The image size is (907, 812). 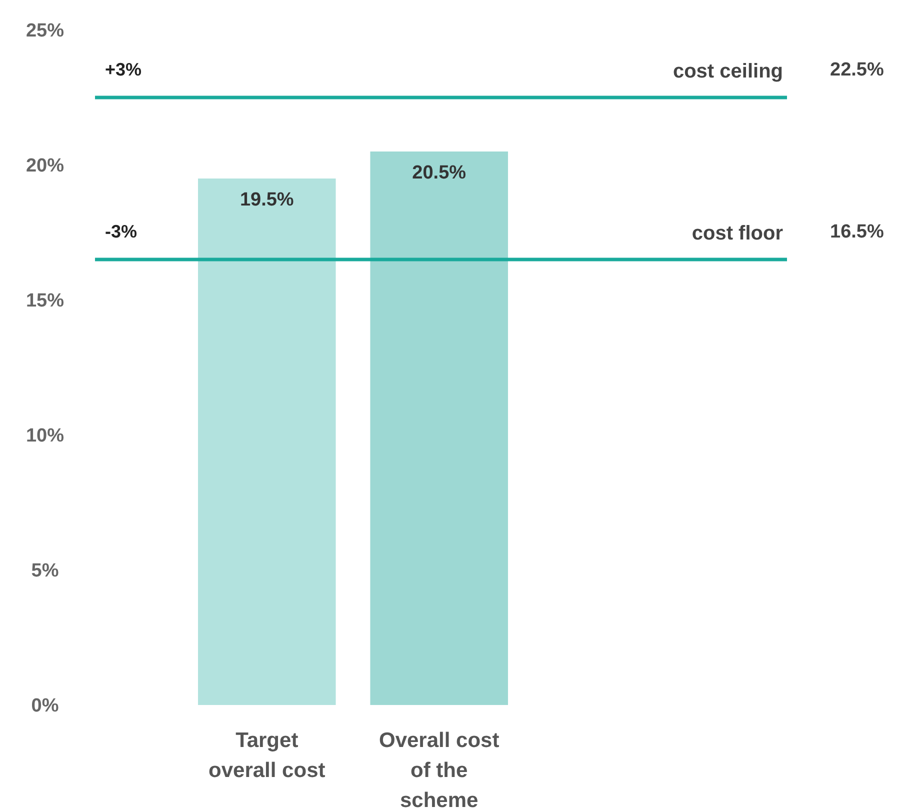 What do you see at coordinates (439, 173) in the screenshot?
I see `data-label: 20.5%` at bounding box center [439, 173].